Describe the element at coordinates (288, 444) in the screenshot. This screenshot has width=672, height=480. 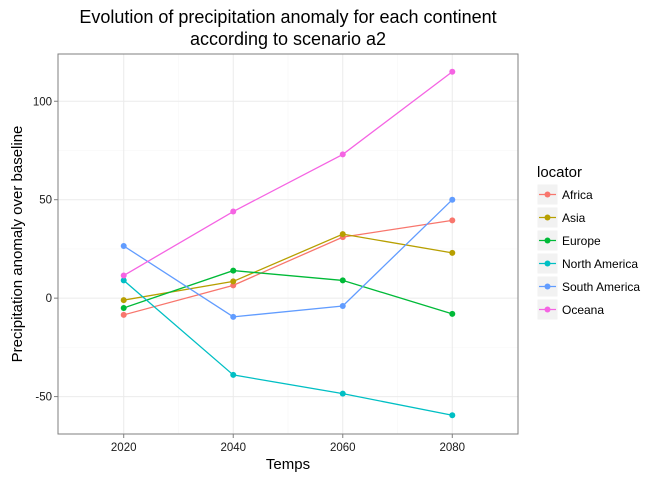
I see `x-axis: 2020 2040 2060 2080` at that location.